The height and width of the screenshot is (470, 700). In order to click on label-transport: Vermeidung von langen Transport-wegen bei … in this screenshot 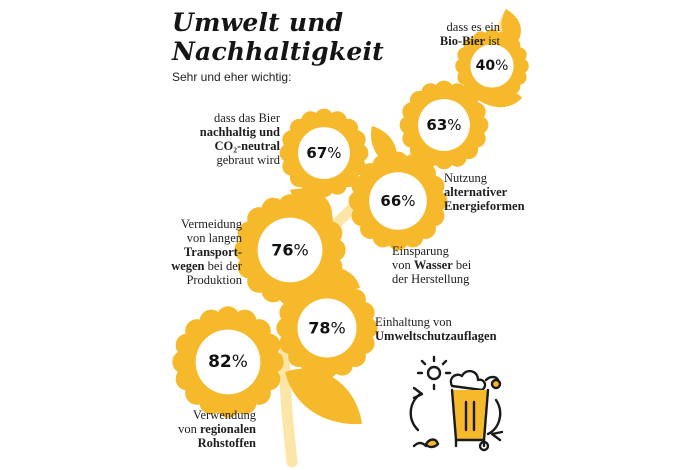, I will do `click(191, 252)`.